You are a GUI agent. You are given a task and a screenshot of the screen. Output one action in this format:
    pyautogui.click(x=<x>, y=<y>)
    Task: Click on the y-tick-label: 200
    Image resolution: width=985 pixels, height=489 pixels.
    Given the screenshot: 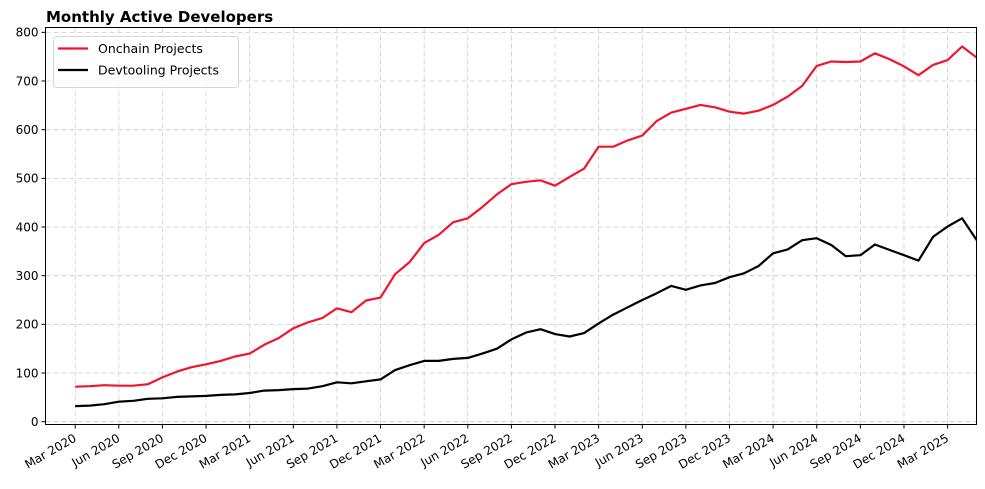 What is the action you would take?
    pyautogui.click(x=27, y=325)
    